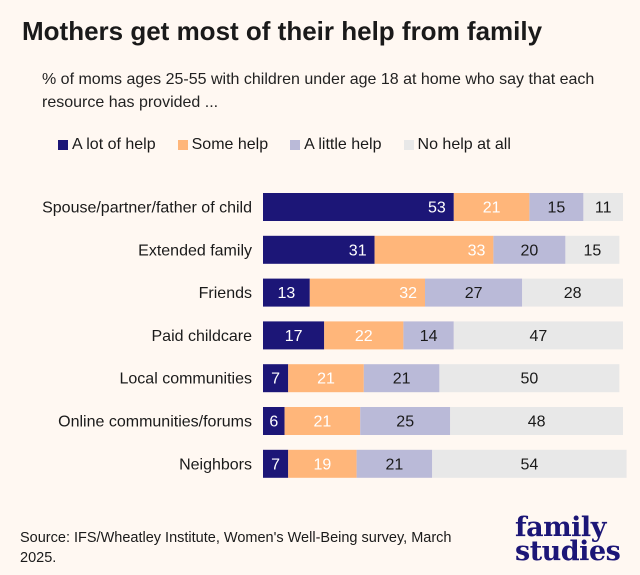 This screenshot has width=640, height=575. I want to click on legend-item: Some help, so click(223, 145).